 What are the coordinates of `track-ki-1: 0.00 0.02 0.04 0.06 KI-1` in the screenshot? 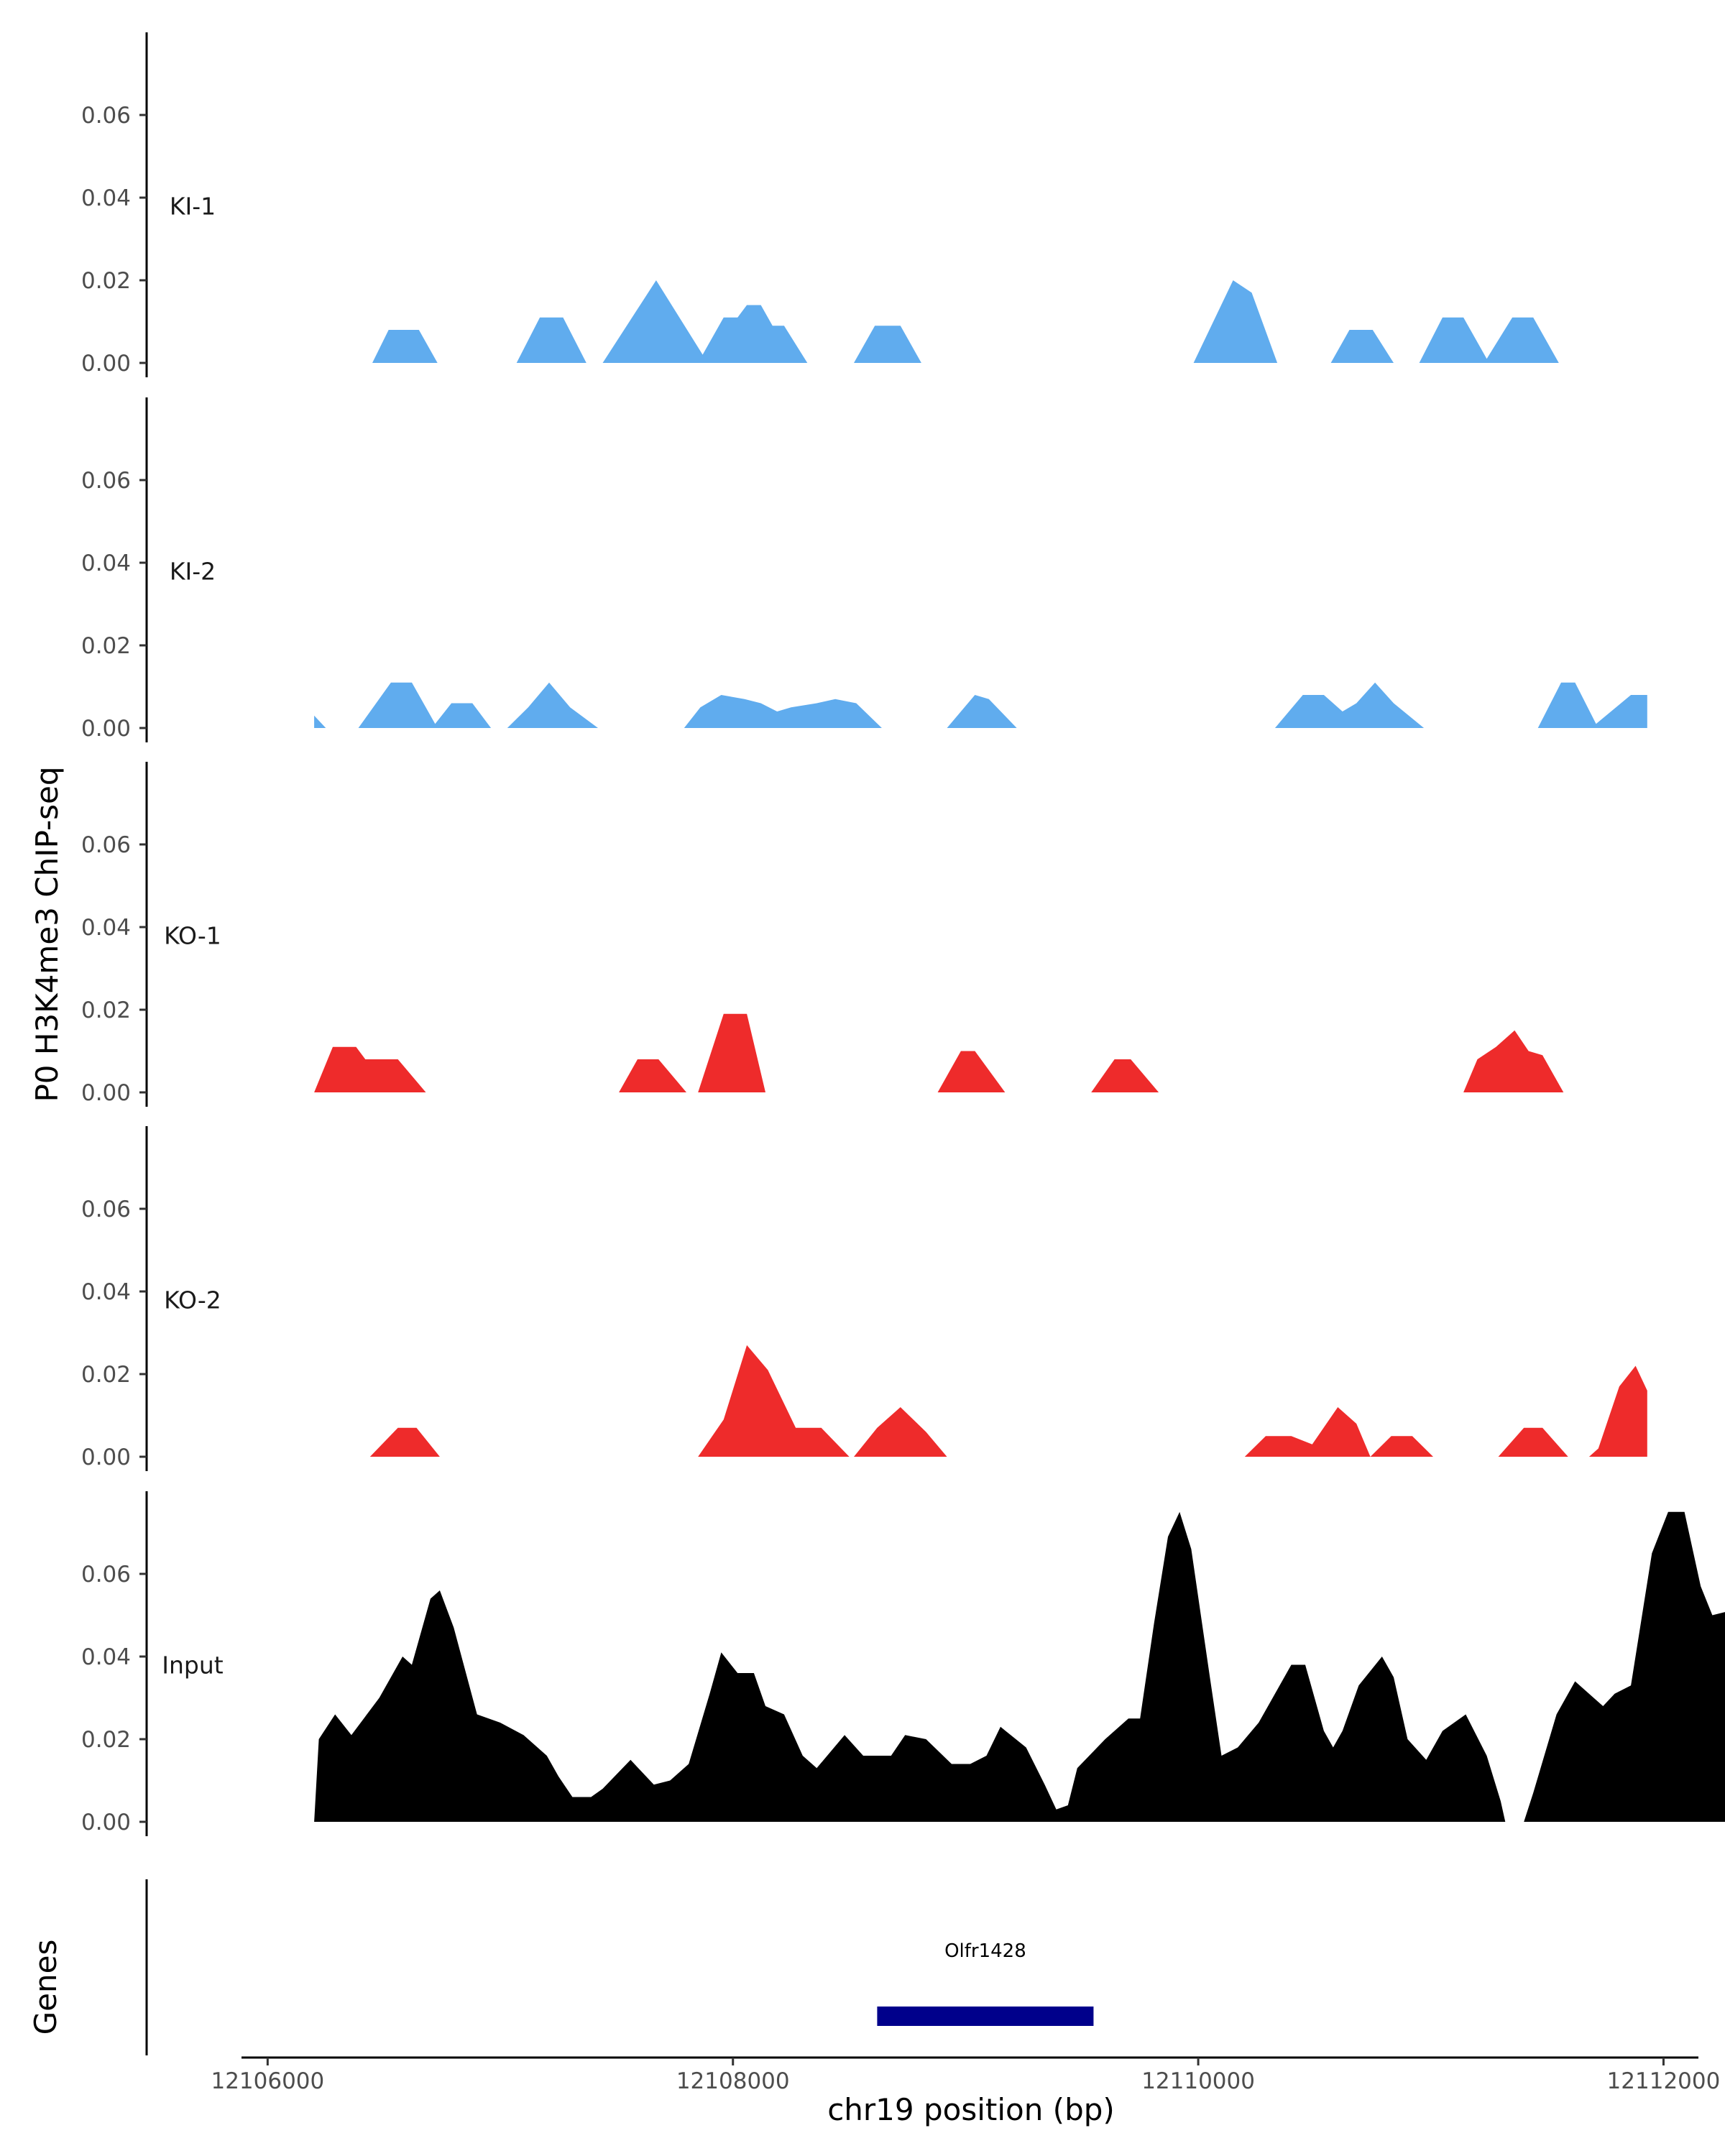 It's located at (820, 204).